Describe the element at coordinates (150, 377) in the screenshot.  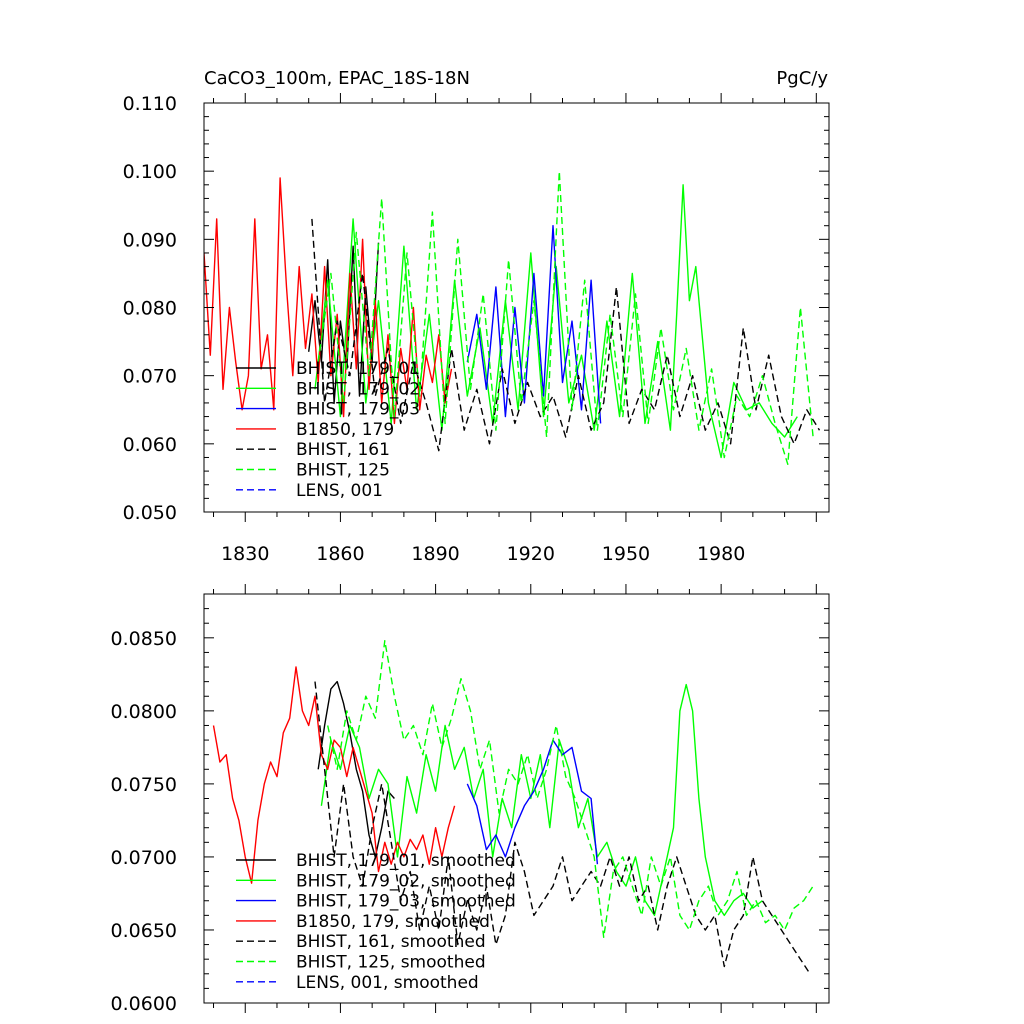
I see `chart-1-y-tick-label: 0.070` at that location.